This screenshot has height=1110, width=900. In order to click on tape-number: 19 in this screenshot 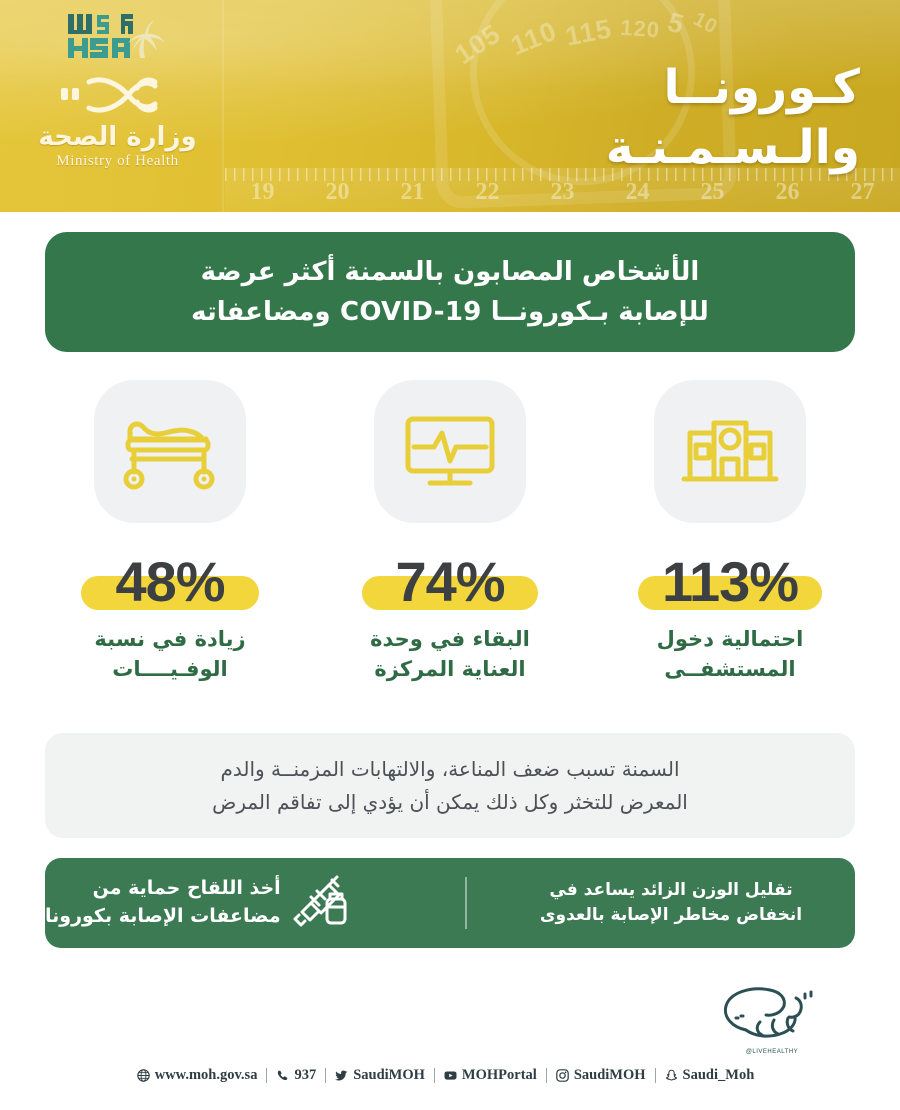, I will do `click(262, 192)`.